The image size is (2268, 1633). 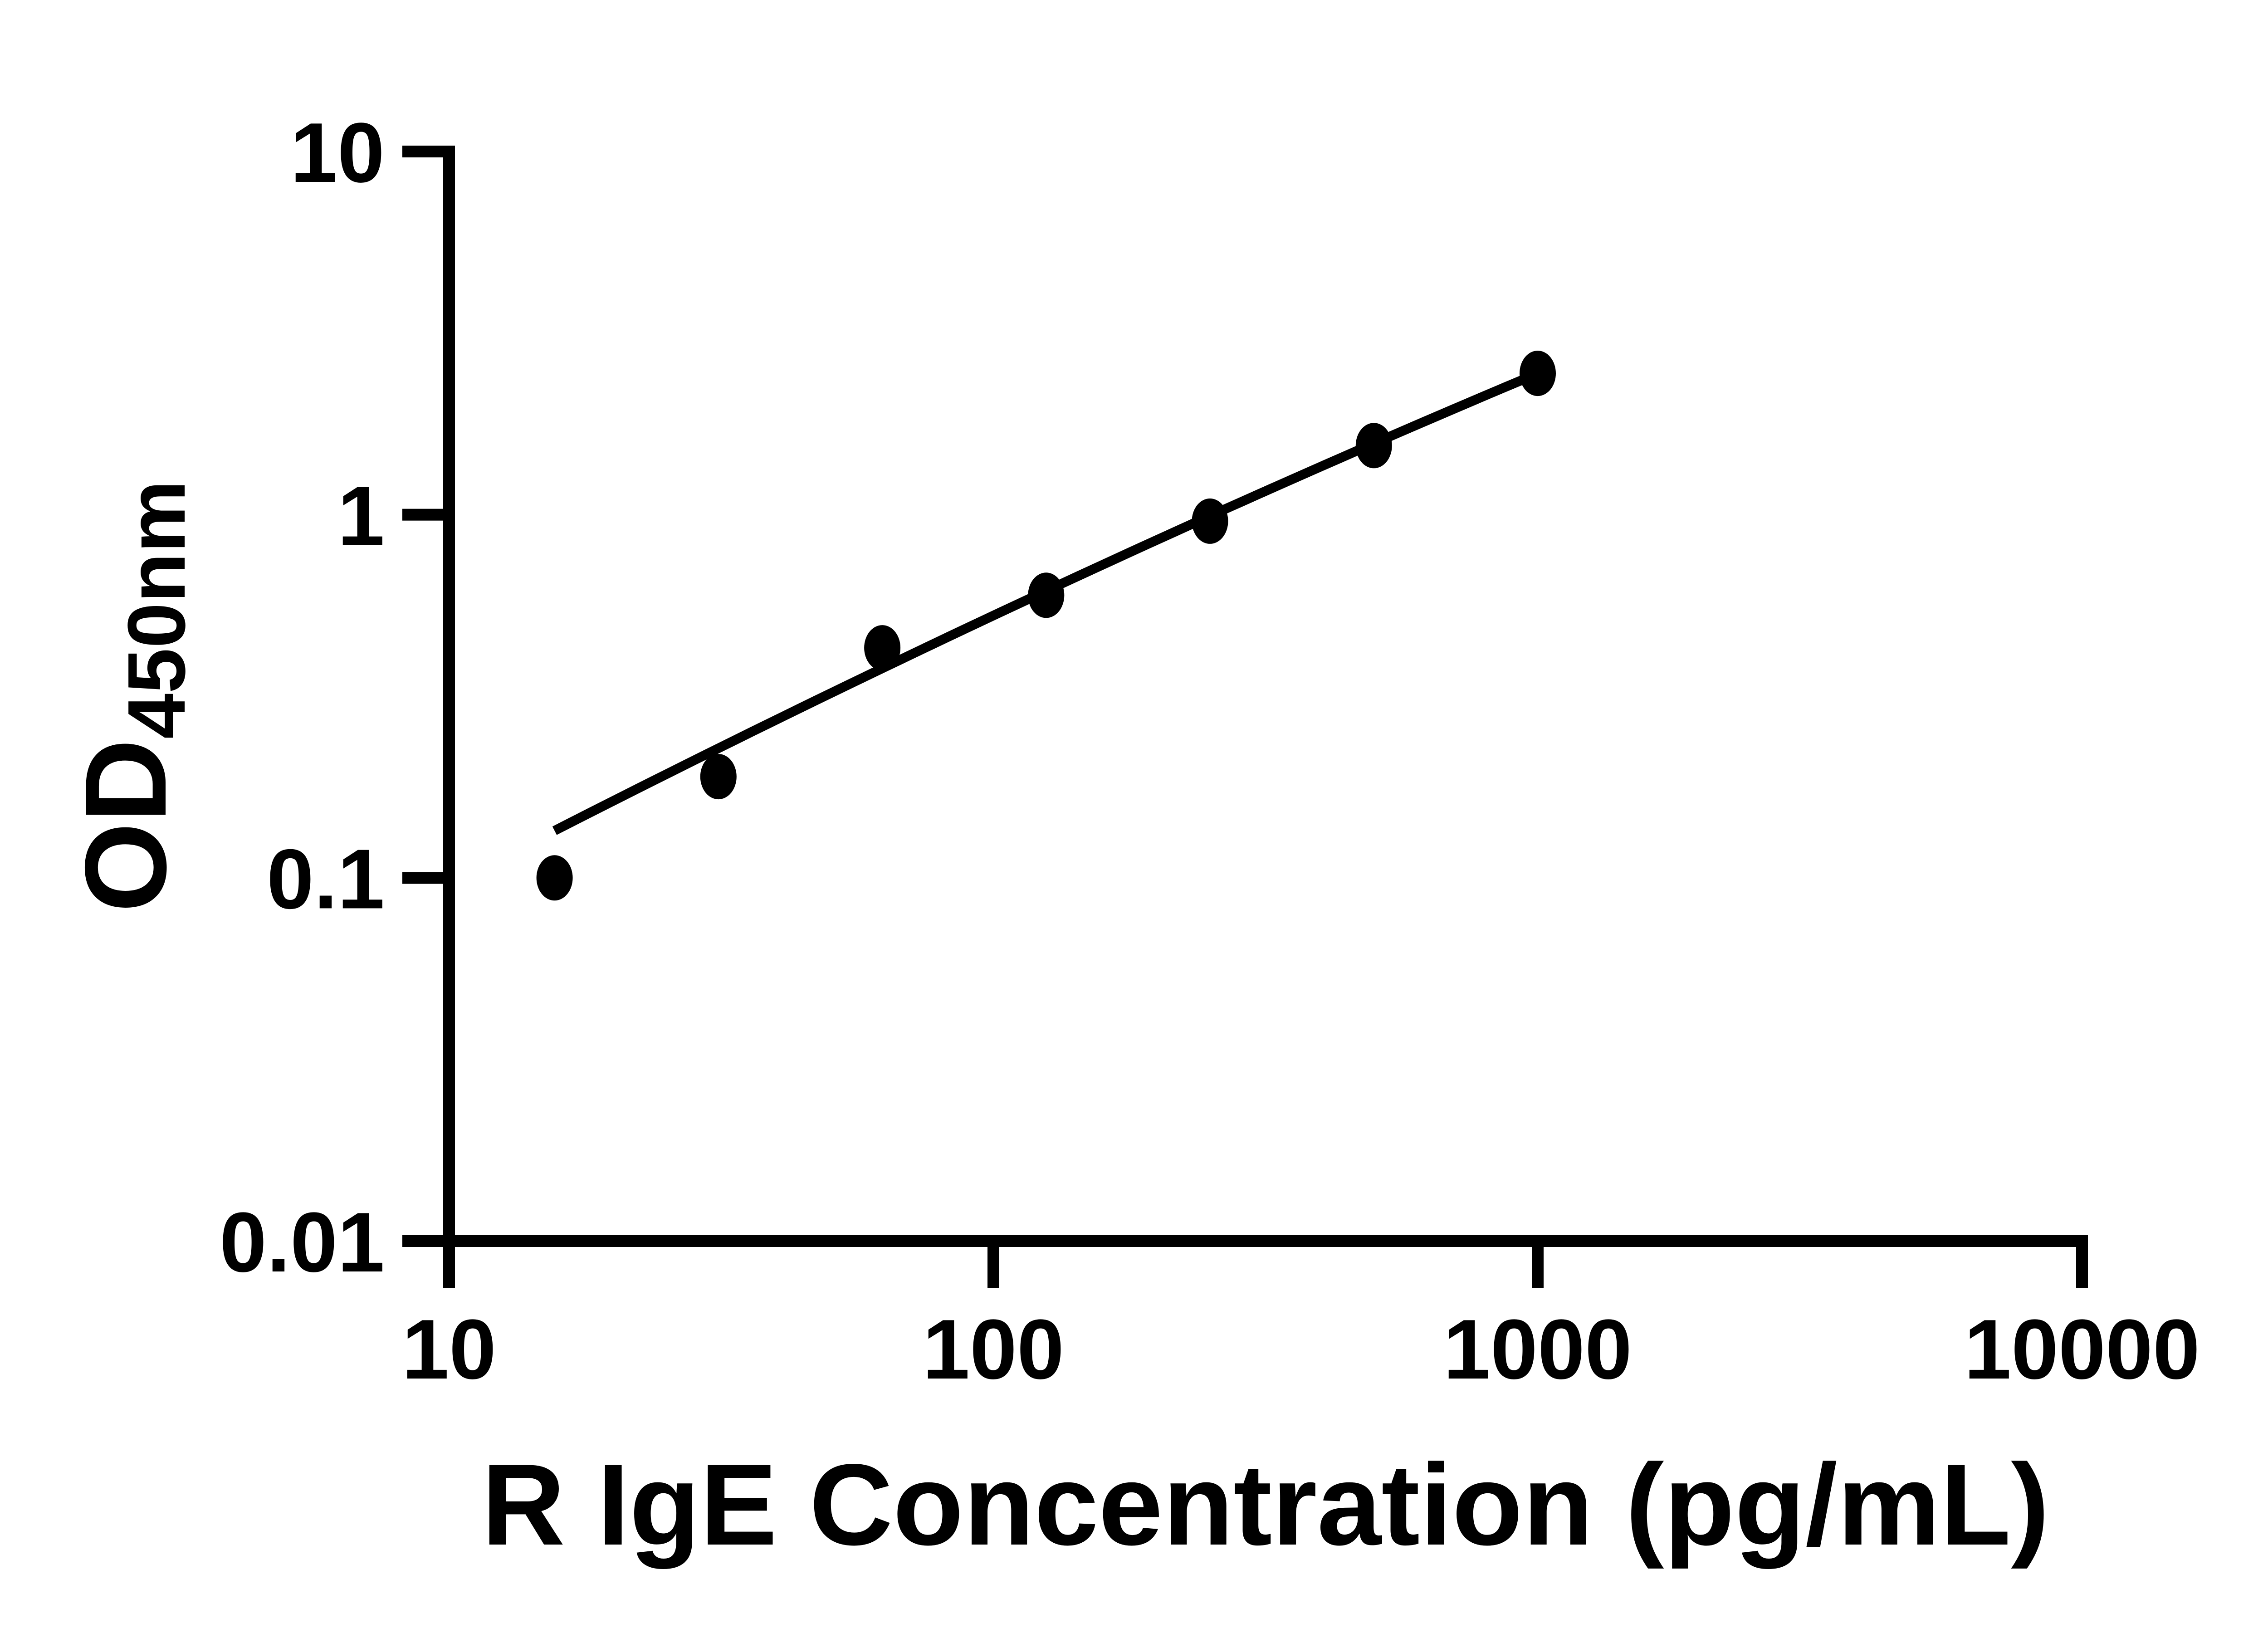 I want to click on x-axis-title: R IgE Concentration (pg/mL), so click(x=1265, y=1504).